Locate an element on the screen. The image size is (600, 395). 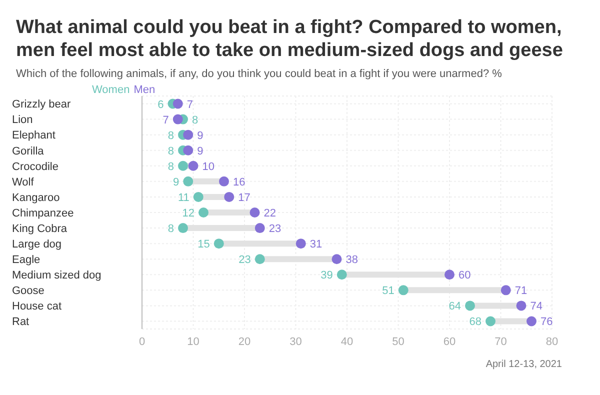
data-label: 39 is located at coordinates (326, 276).